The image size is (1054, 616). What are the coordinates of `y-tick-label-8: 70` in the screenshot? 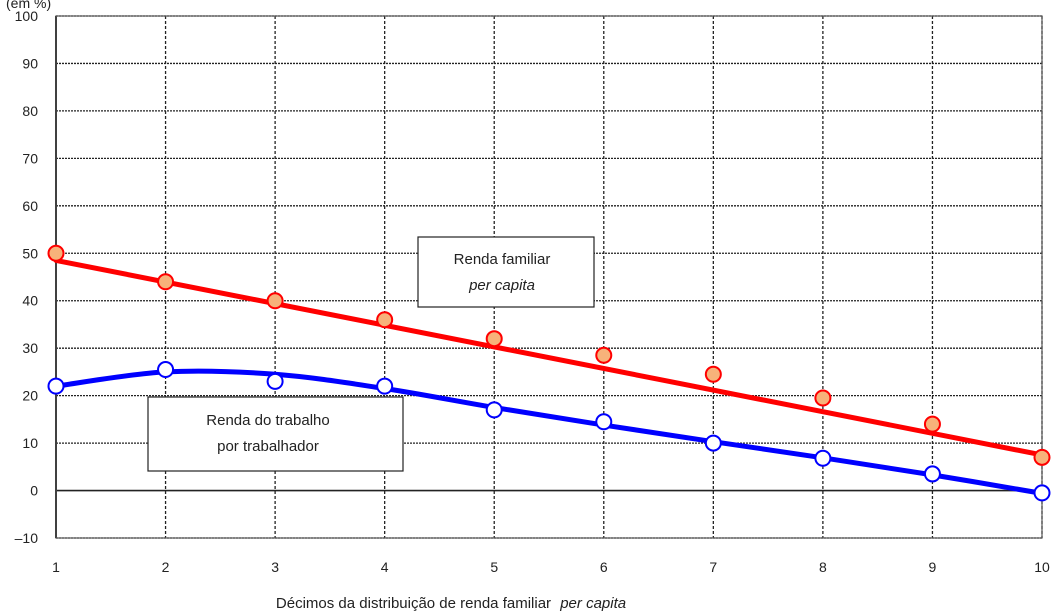 It's located at (30, 158).